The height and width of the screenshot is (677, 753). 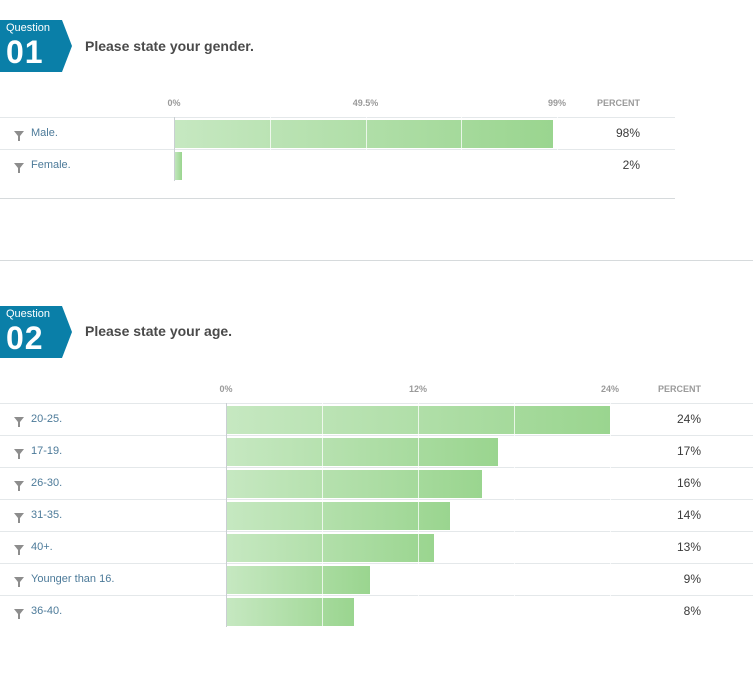 I want to click on value-label: 2%, so click(x=631, y=165).